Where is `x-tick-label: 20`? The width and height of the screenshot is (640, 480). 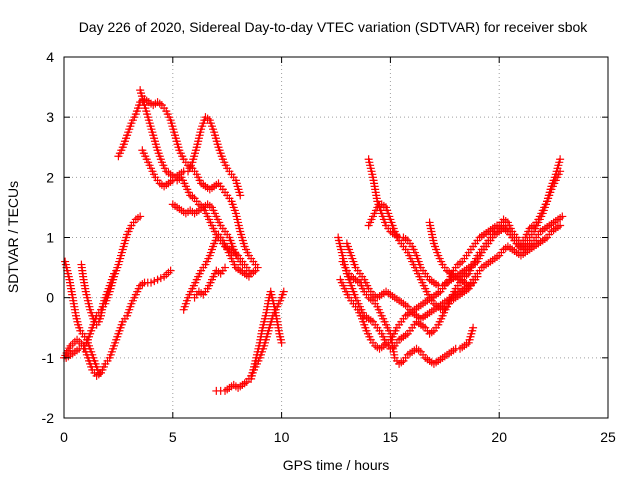
x-tick-label: 20 is located at coordinates (499, 437).